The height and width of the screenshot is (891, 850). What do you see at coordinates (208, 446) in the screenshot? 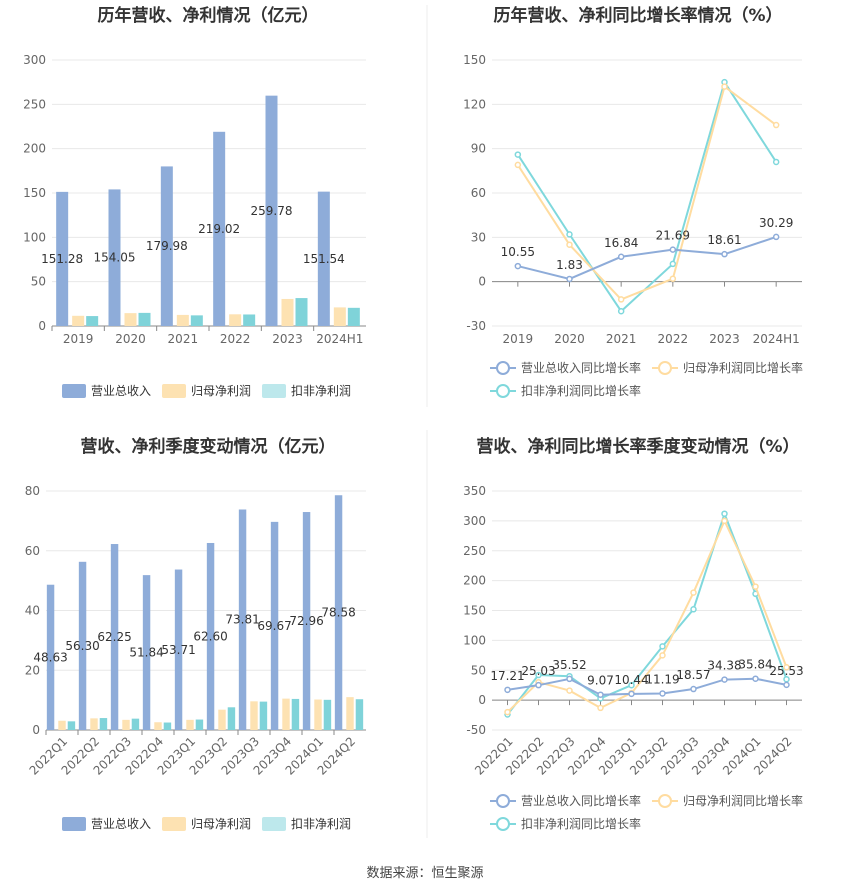
I see `chart-title: 营收、净利季度变动情况（亿元）` at bounding box center [208, 446].